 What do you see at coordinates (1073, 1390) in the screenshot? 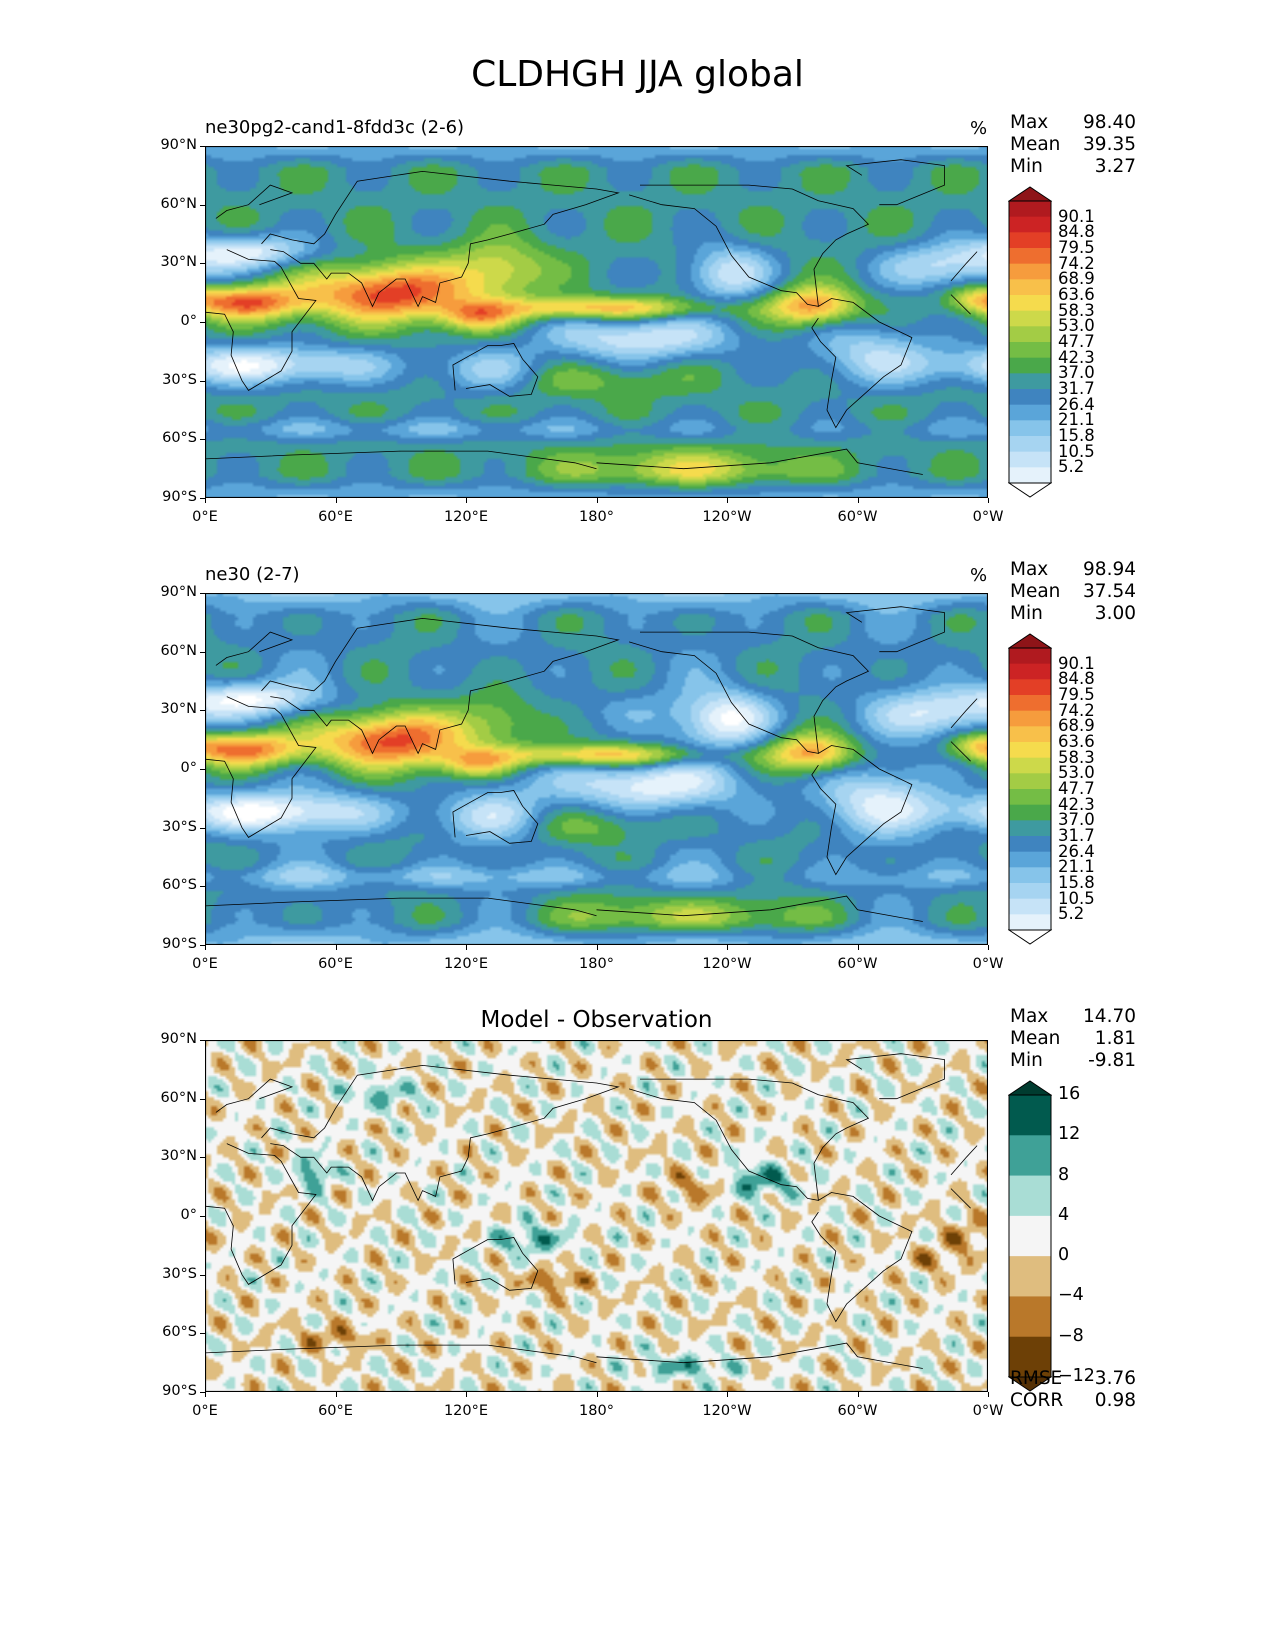
I see `rmse-corr-stats: RMSE 3.76 CORR 0.98` at bounding box center [1073, 1390].